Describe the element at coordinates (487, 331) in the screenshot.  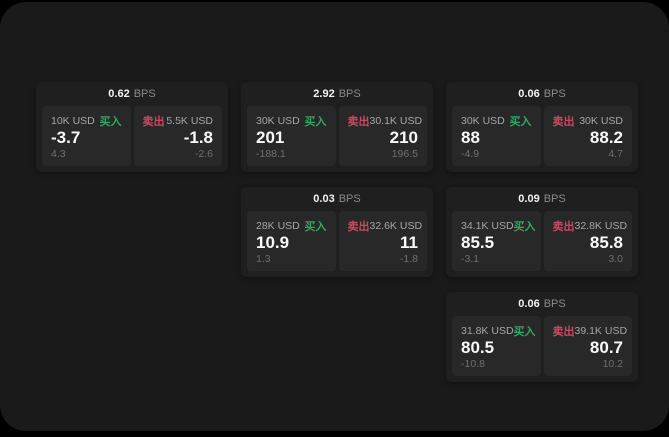
I see `buy-size-label: 31.8K USD` at that location.